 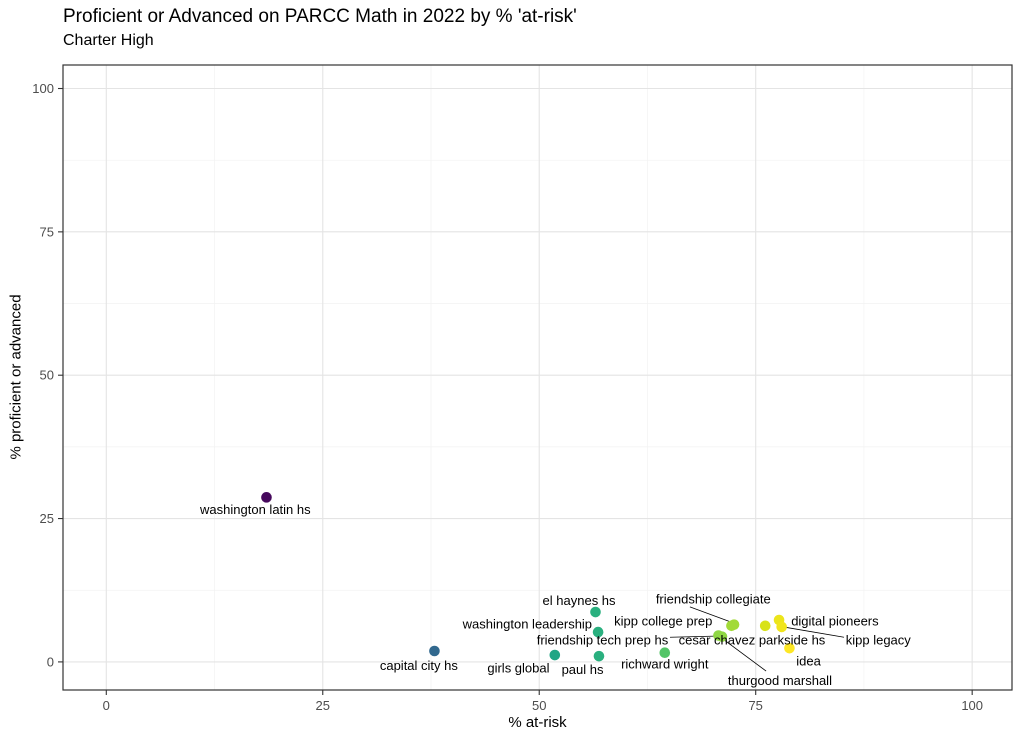 What do you see at coordinates (43, 88) in the screenshot?
I see `y-tick-label: 100` at bounding box center [43, 88].